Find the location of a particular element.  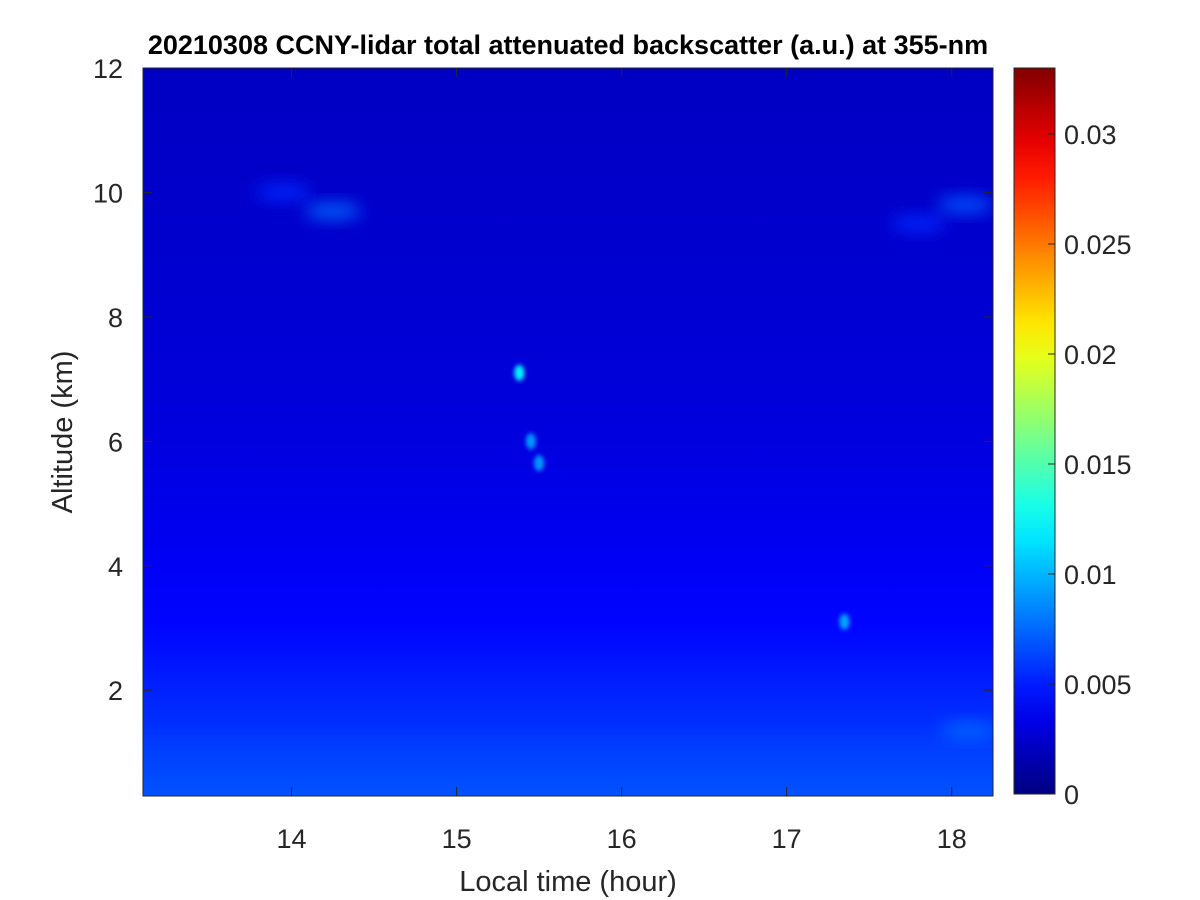

y-axis-label: Altitude (km) is located at coordinates (63, 432).